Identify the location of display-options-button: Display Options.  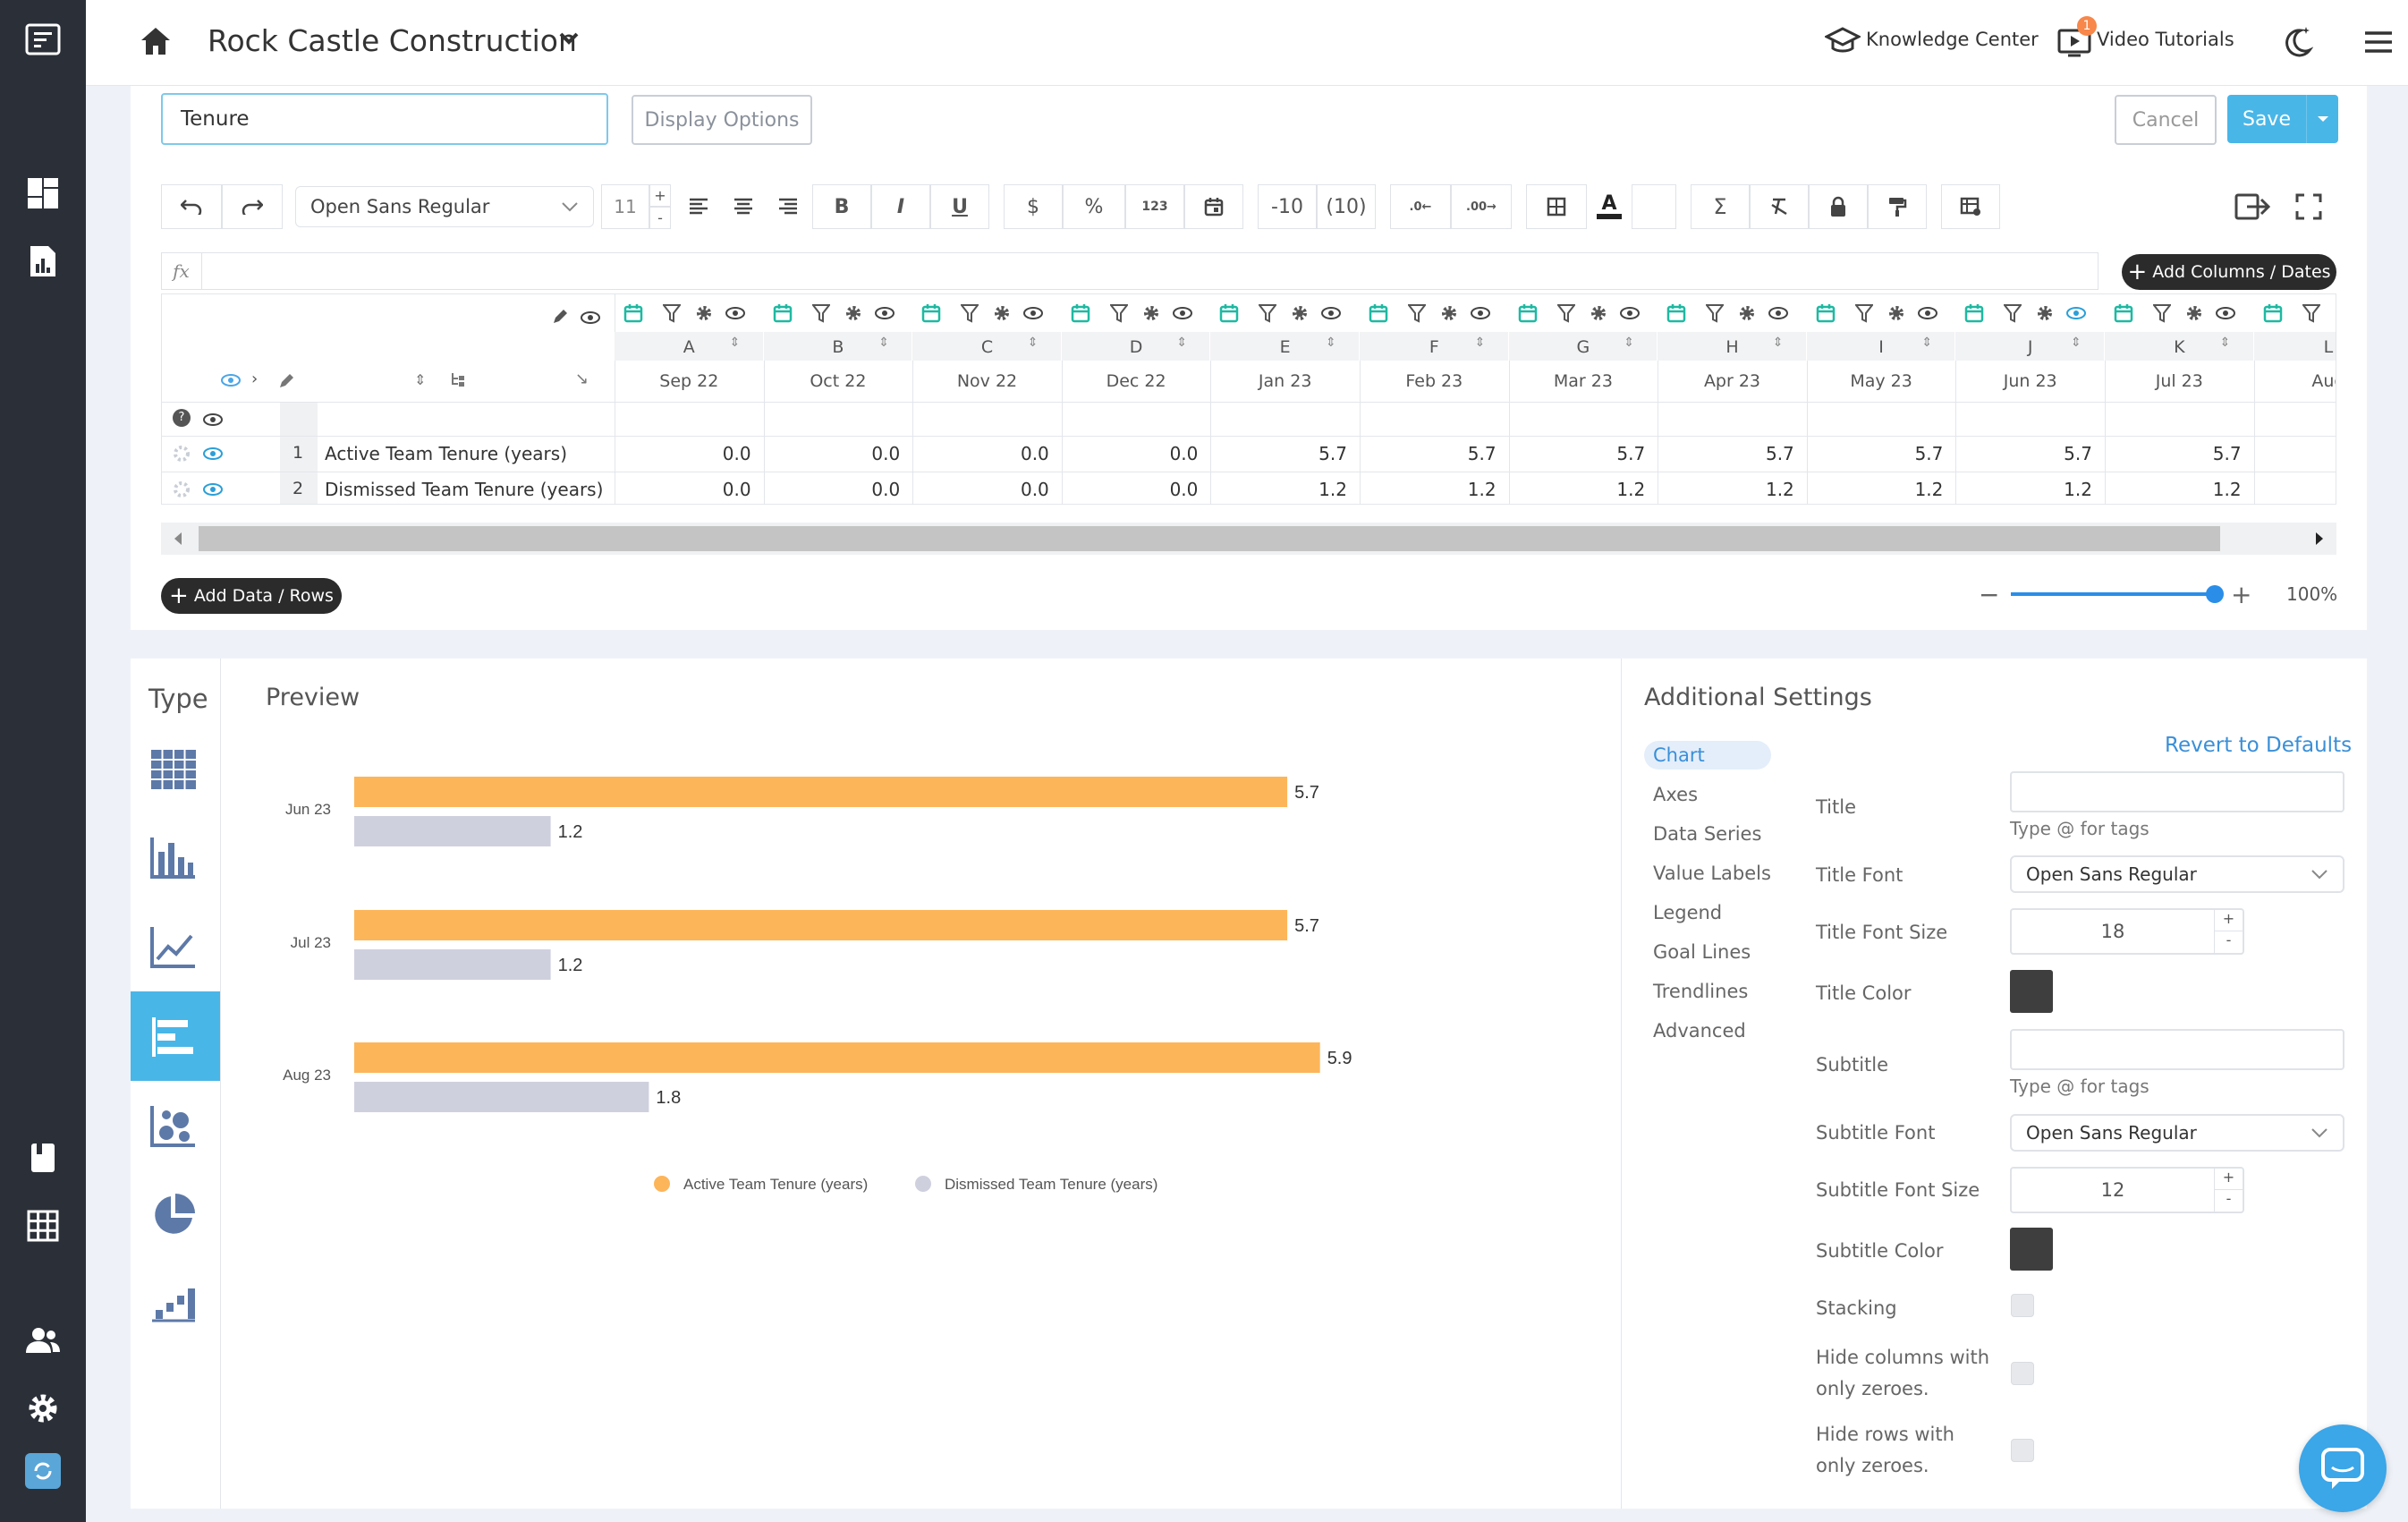
(722, 120).